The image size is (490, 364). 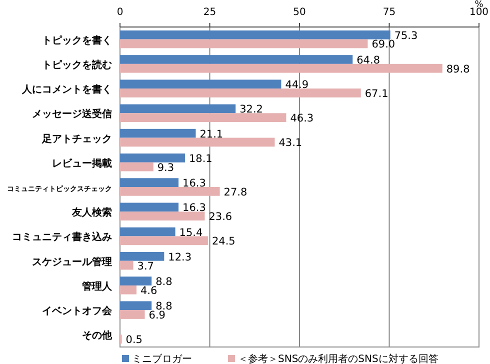 I want to click on data-label: 67.1, so click(x=376, y=94).